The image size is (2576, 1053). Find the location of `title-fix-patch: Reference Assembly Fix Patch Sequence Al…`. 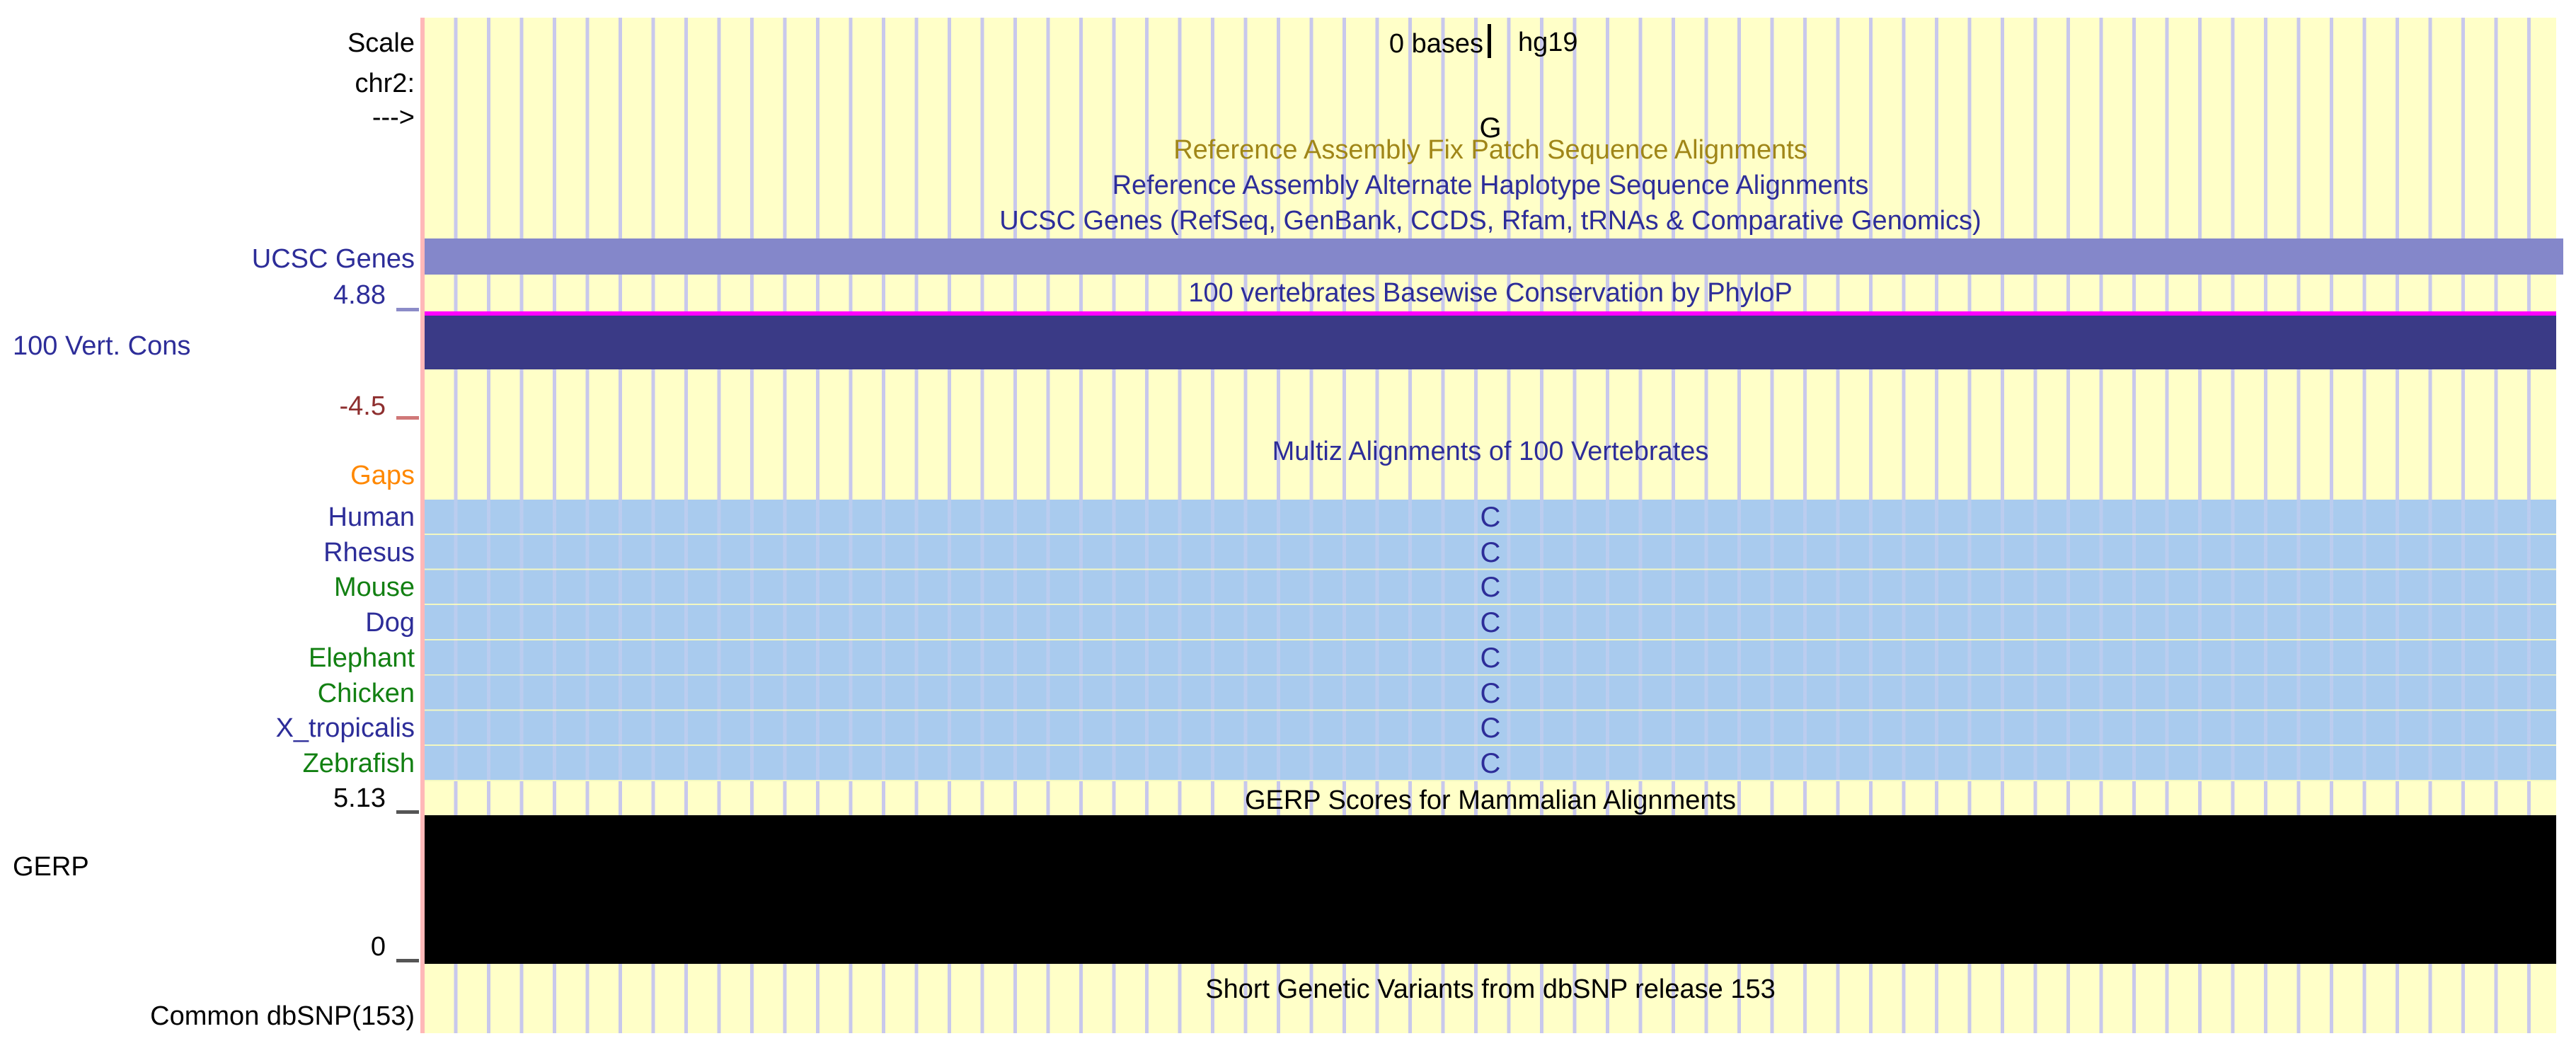

title-fix-patch: Reference Assembly Fix Patch Sequence Al… is located at coordinates (1490, 150).